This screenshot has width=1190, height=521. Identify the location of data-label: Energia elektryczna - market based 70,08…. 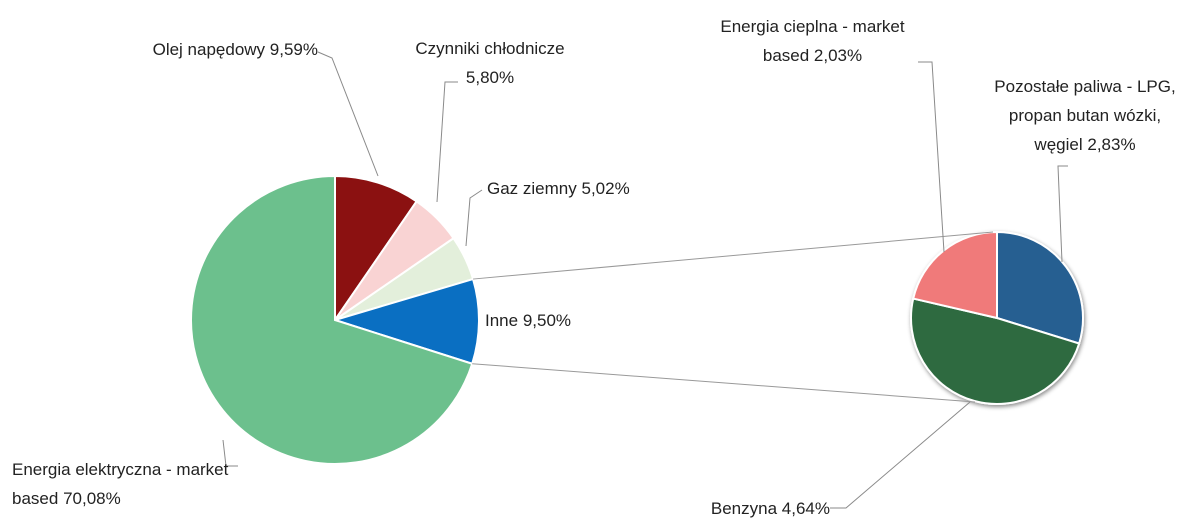
(127, 484).